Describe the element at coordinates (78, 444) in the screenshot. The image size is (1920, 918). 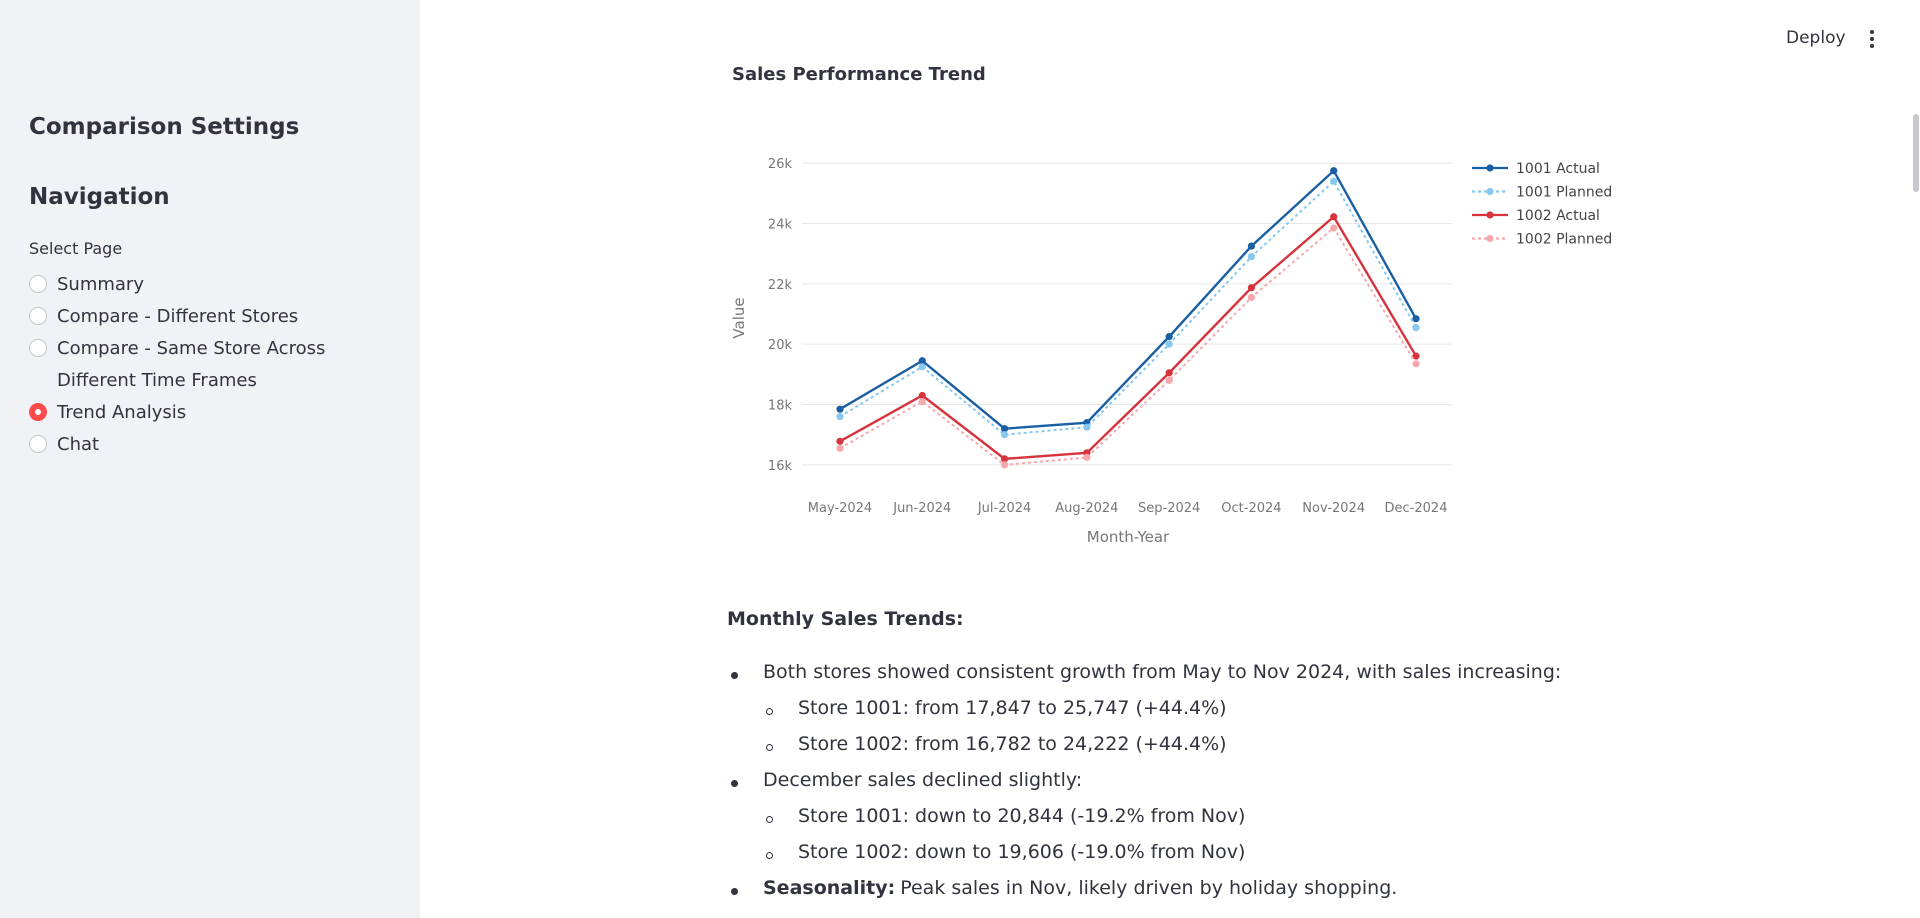
I see `radio-text: Chat` at that location.